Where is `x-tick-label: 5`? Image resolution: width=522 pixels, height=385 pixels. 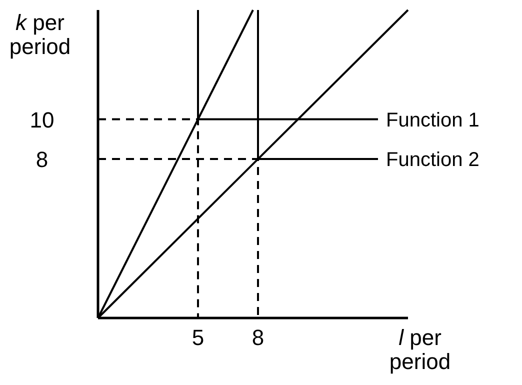 x-tick-label: 5 is located at coordinates (198, 337).